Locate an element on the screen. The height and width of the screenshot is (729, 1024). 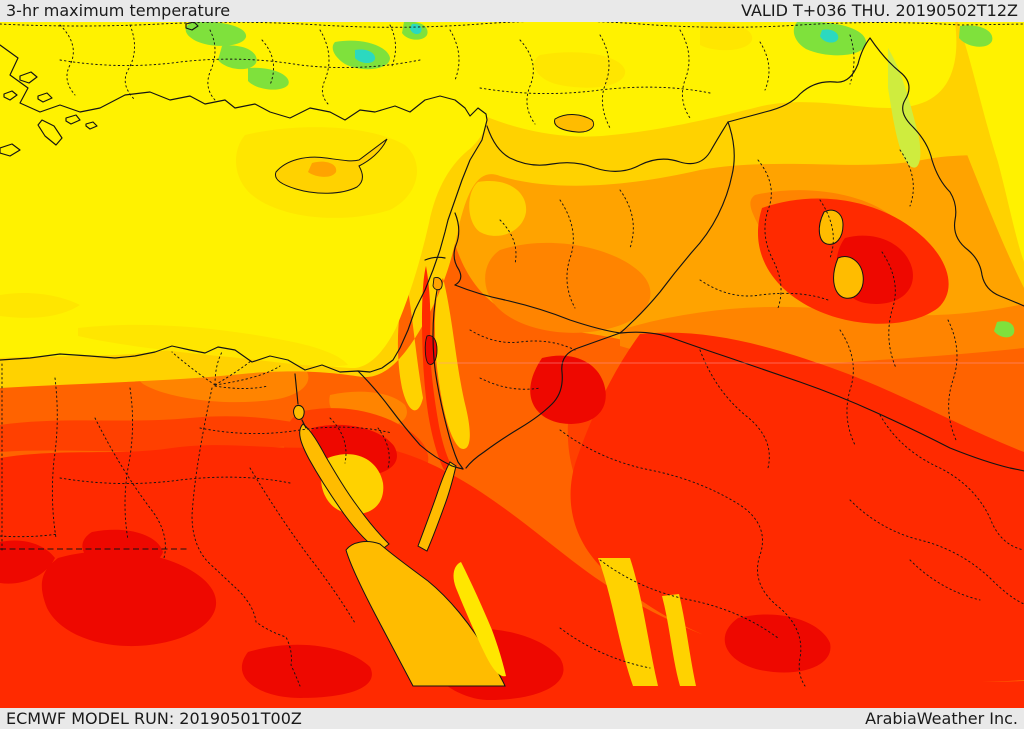
lake-tharthar is located at coordinates (831, 227).